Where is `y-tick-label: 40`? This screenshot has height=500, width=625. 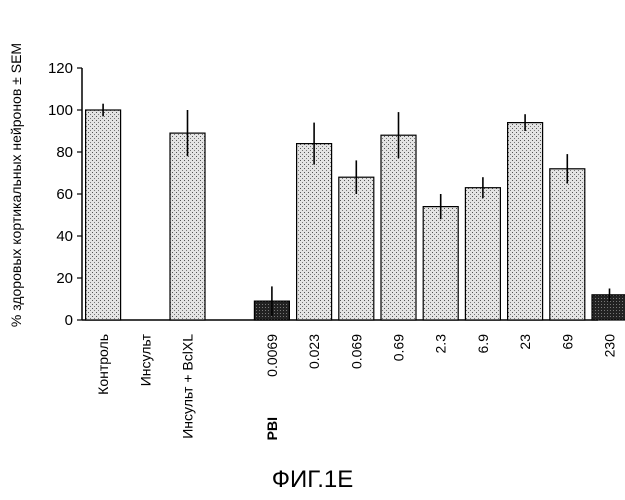
y-tick-label: 40 is located at coordinates (64, 236).